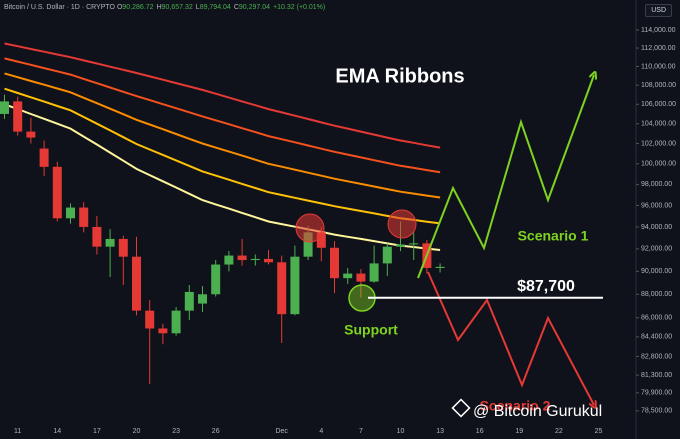 This screenshot has height=439, width=680. Describe the element at coordinates (656, 337) in the screenshot. I see `y-tick-label: 84,400.00` at that location.